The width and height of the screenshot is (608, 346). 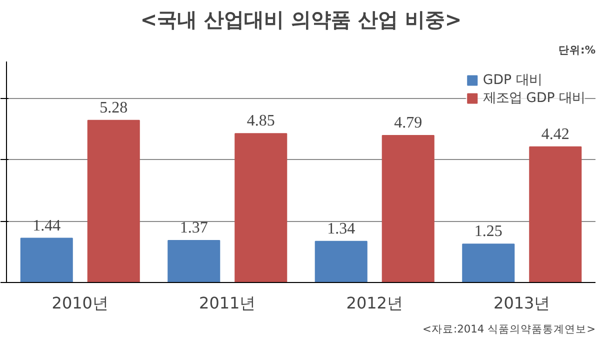 I want to click on data-label: 4.42, so click(x=555, y=134).